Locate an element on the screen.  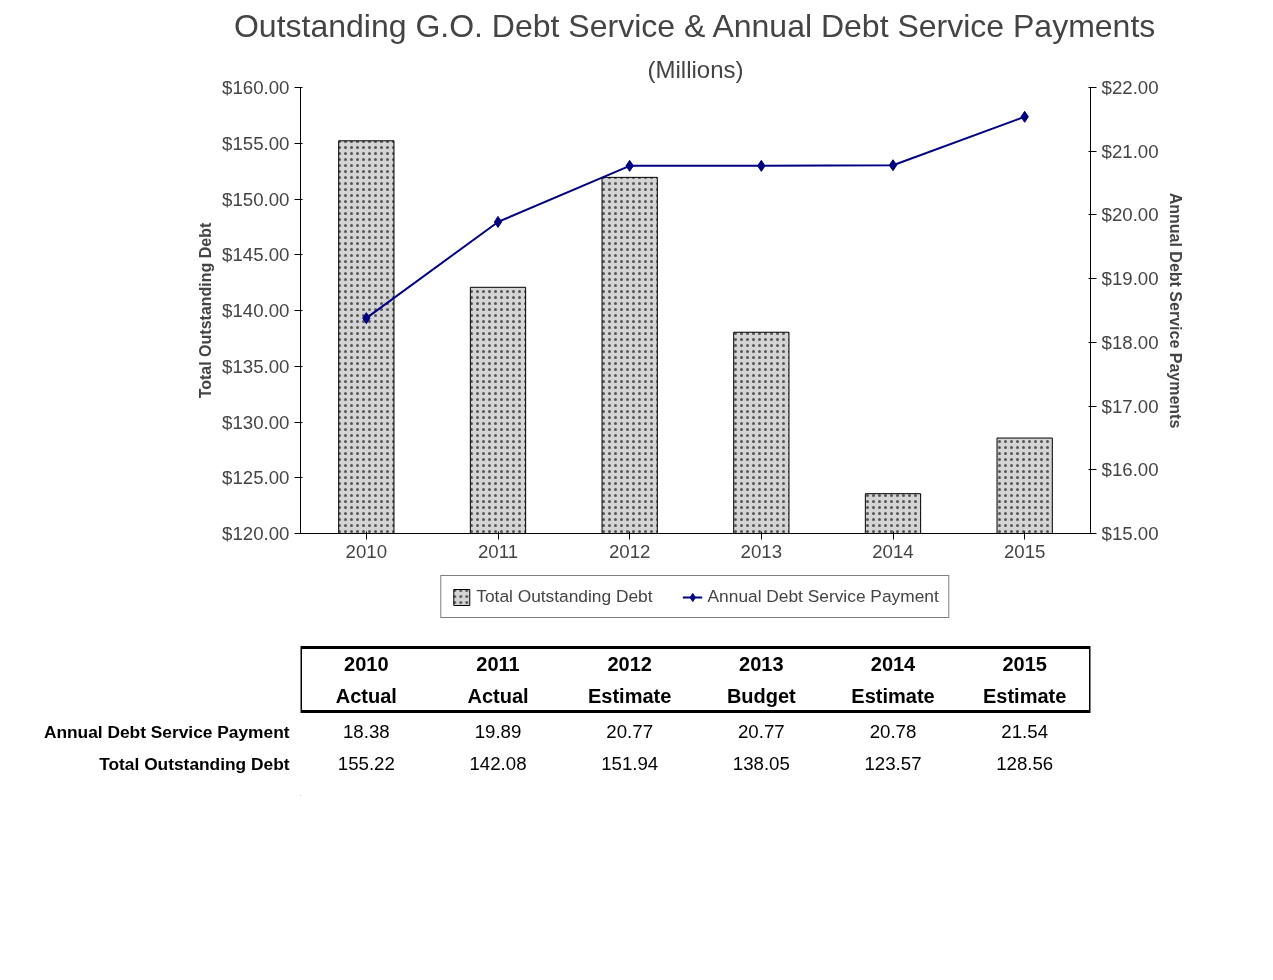
text: Total Outstanding Debt is located at coordinates (194, 763).